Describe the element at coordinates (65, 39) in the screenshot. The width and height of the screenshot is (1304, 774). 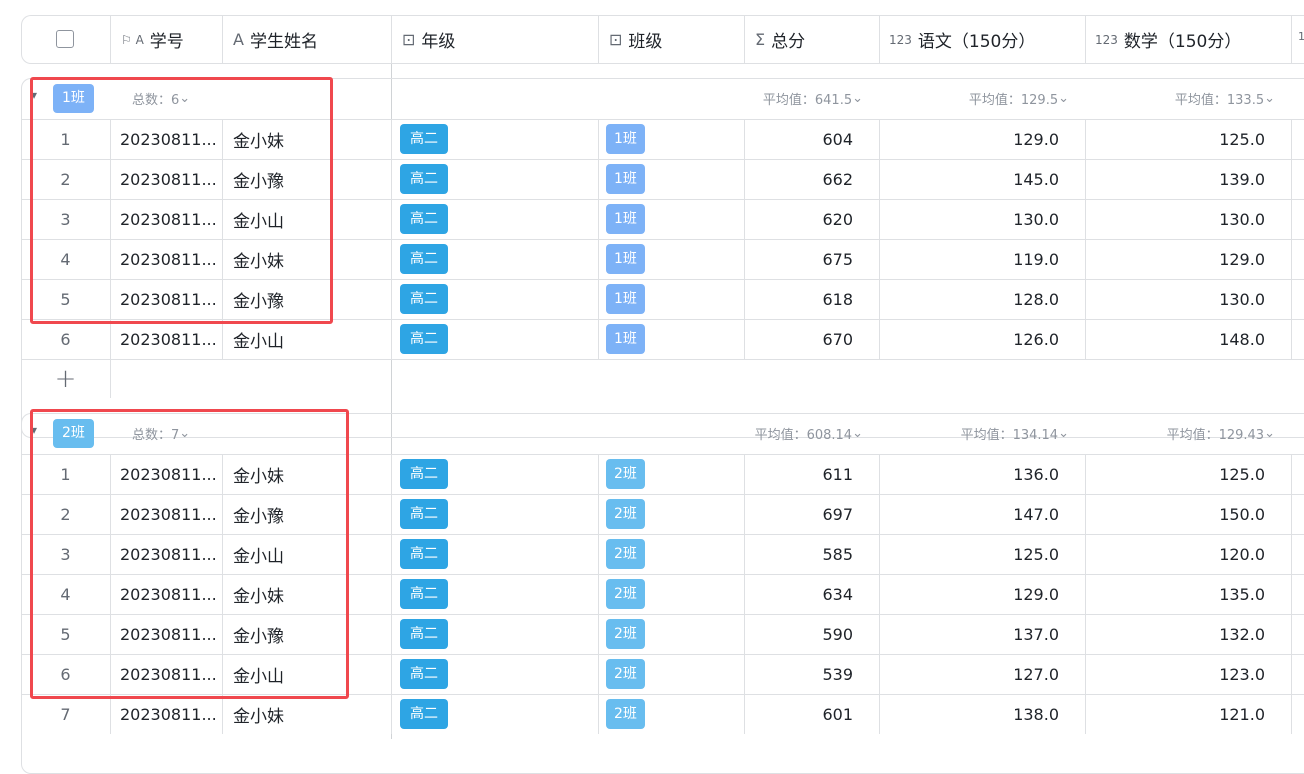
I see `select-all-checkbox` at that location.